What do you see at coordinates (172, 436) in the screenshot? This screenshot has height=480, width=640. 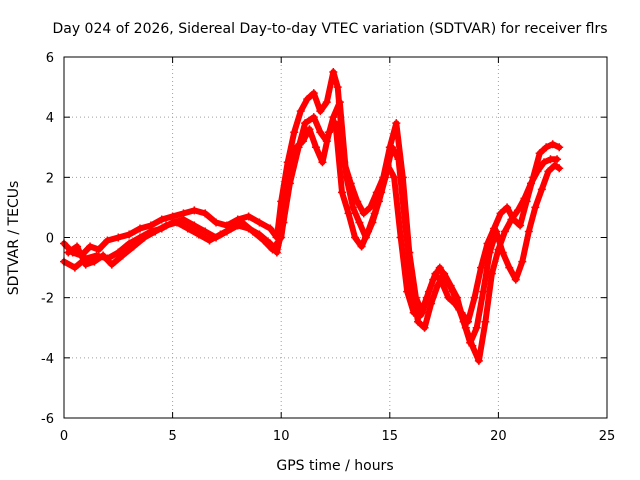 I see `x-tick-label: 5` at bounding box center [172, 436].